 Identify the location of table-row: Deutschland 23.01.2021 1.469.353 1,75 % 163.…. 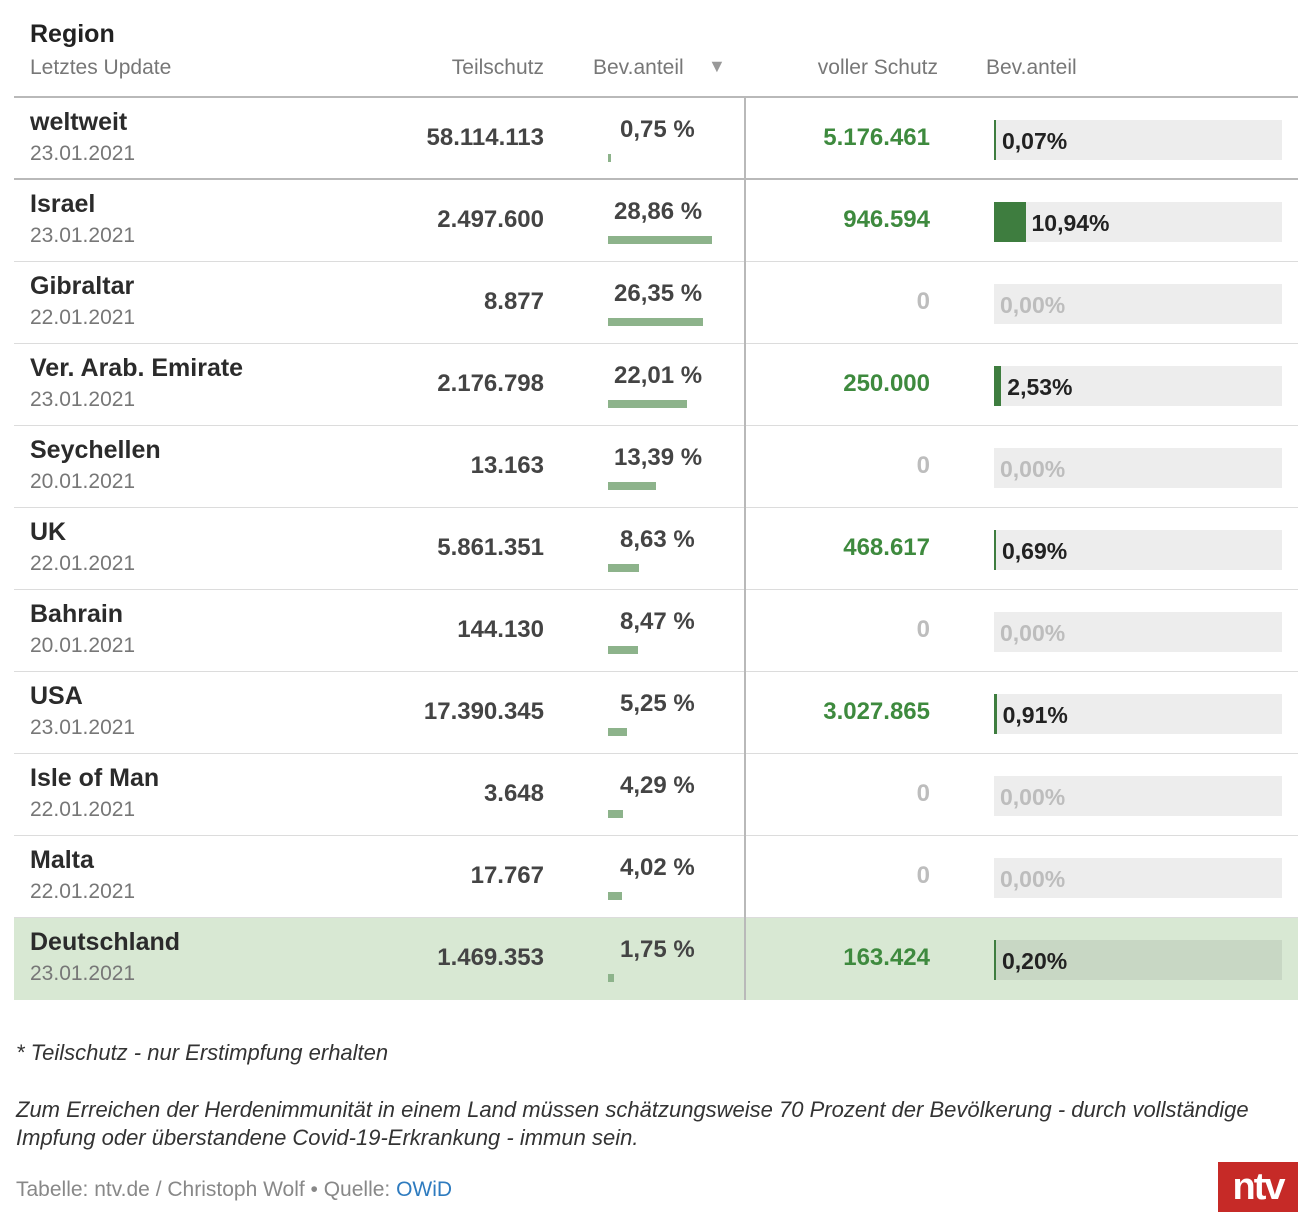
(656, 959).